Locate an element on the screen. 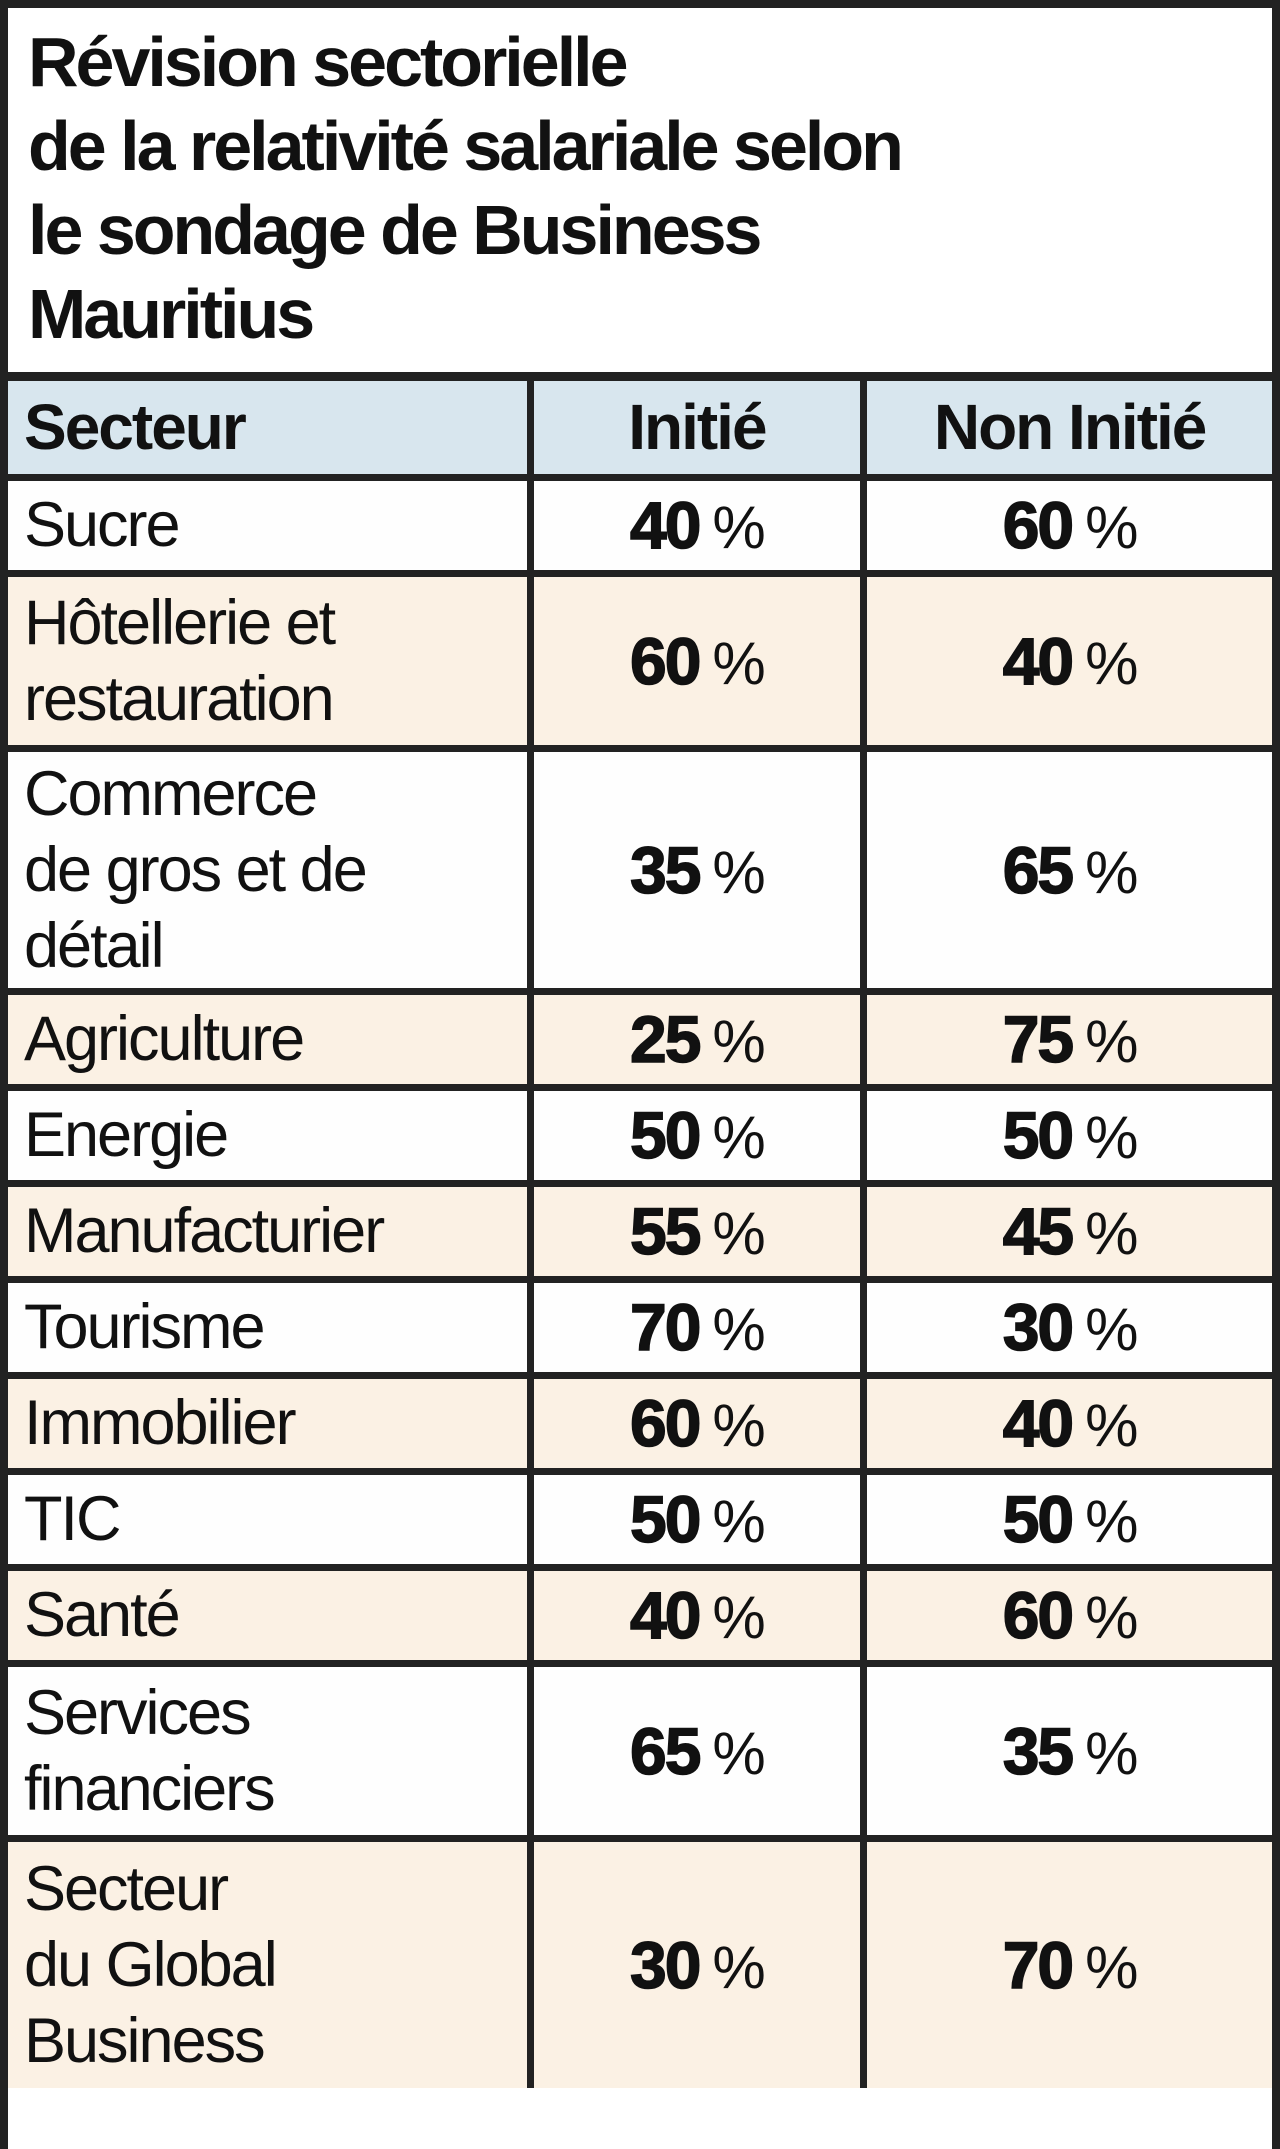 The image size is (1280, 2149). table-row-tic: TIC 50% 50% is located at coordinates (640, 1519).